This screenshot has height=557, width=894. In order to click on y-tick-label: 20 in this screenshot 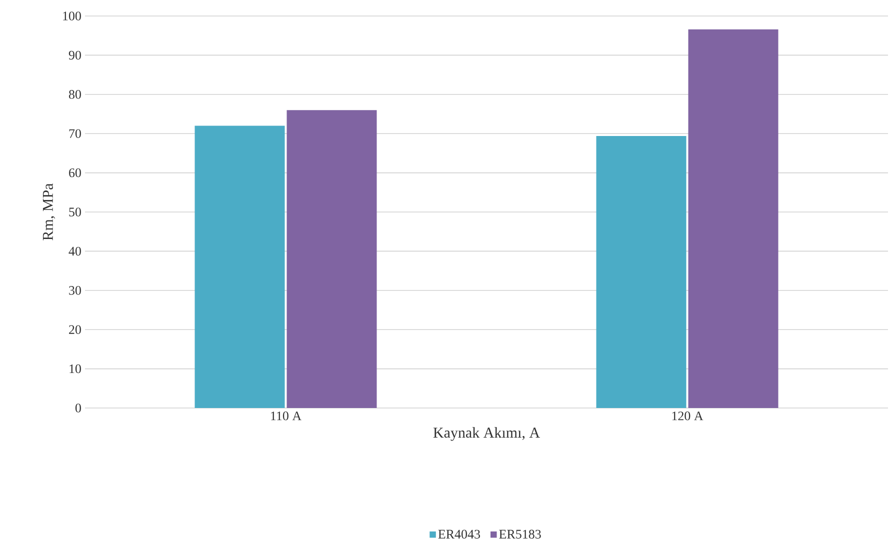, I will do `click(75, 329)`.